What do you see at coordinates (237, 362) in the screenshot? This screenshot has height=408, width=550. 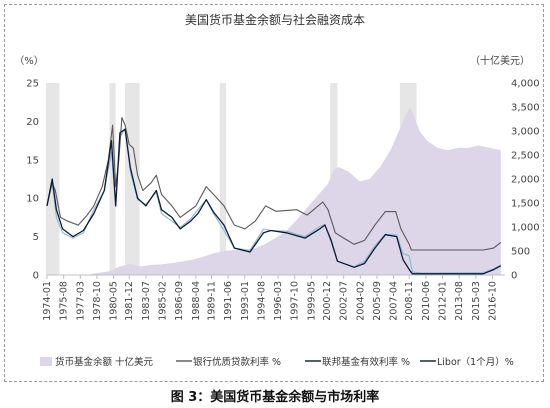 I see `legend-prime-rate: 银行优质贷款利率 %` at bounding box center [237, 362].